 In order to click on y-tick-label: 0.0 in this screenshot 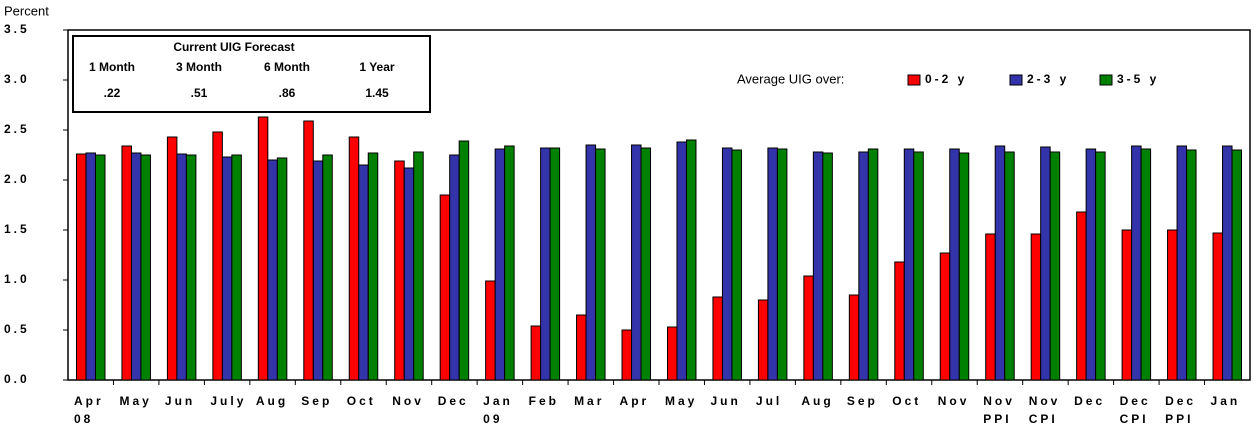, I will do `click(17, 379)`.